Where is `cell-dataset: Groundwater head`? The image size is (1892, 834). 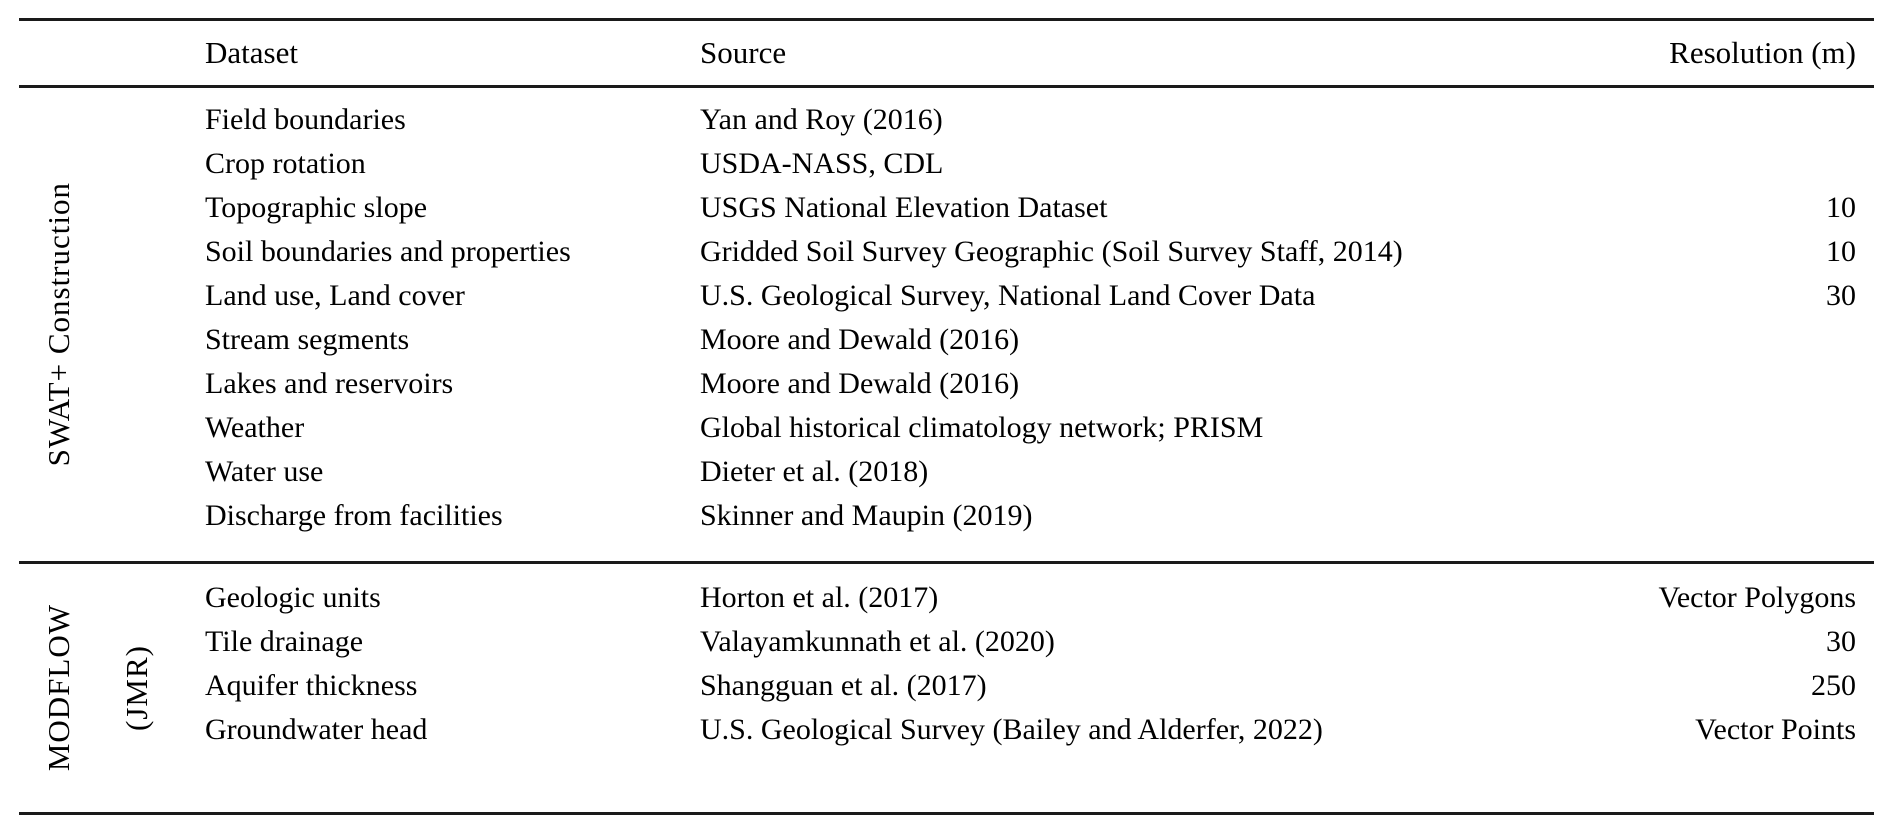 cell-dataset: Groundwater head is located at coordinates (316, 729).